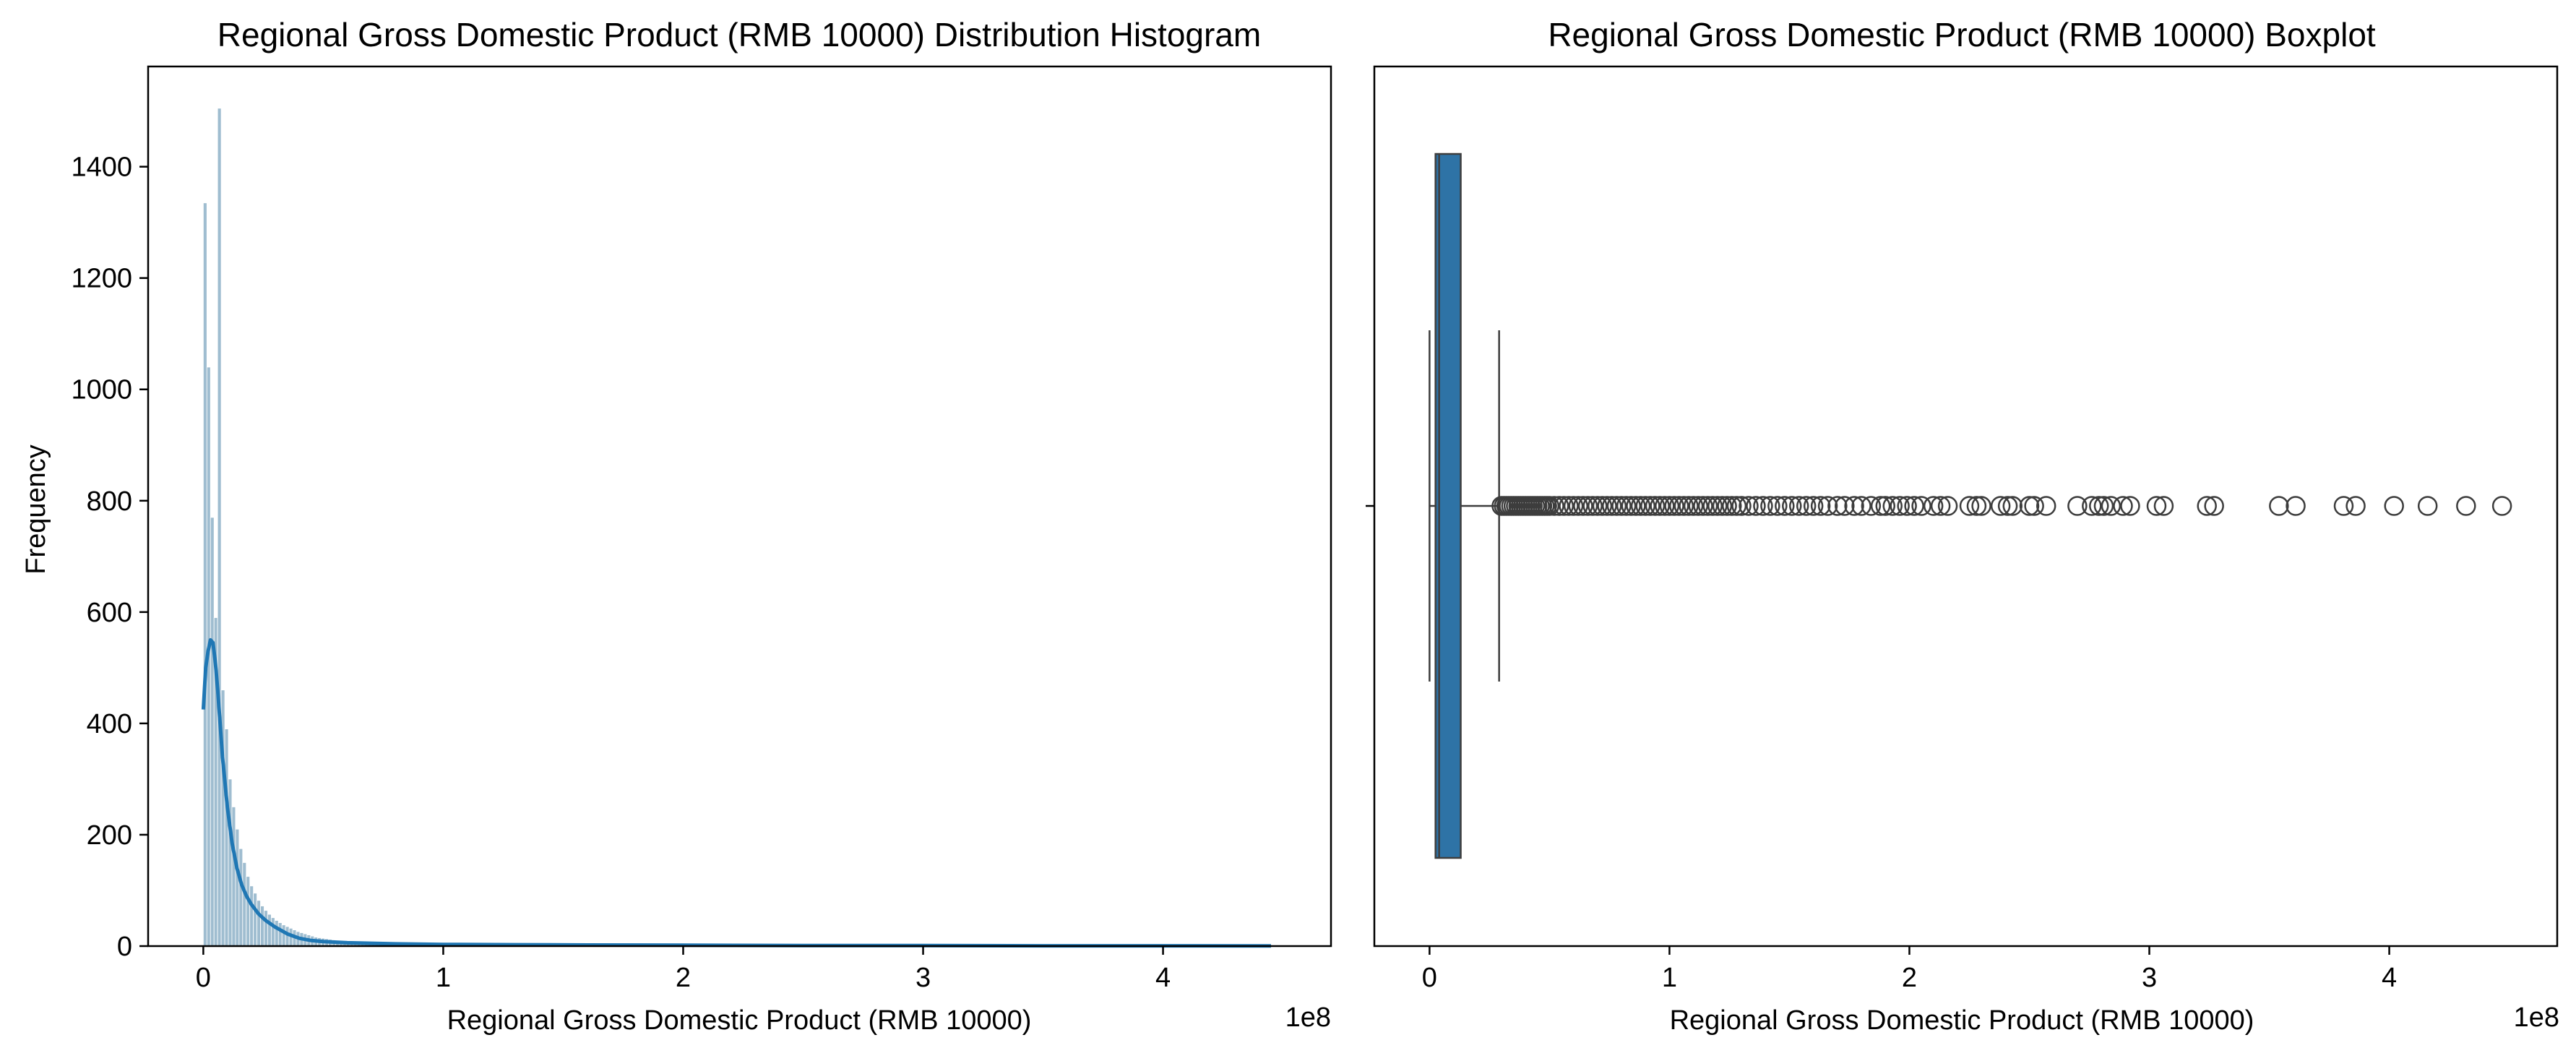 Image resolution: width=2576 pixels, height=1061 pixels. What do you see at coordinates (683, 970) in the screenshot?
I see `histogram-x-ticks: 0 1 2 3 4` at bounding box center [683, 970].